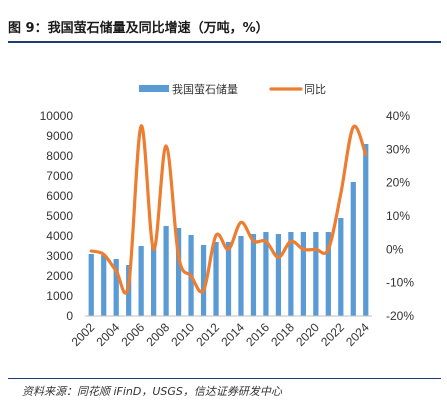 The image size is (447, 405). I want to click on x-tick-label: 2008, so click(157, 334).